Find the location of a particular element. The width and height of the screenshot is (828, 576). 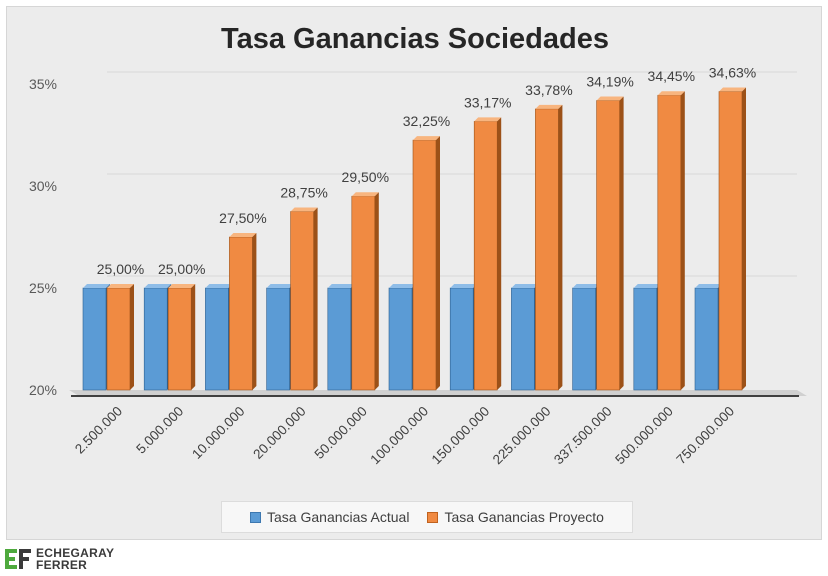

chart-floor is located at coordinates (438, 393).